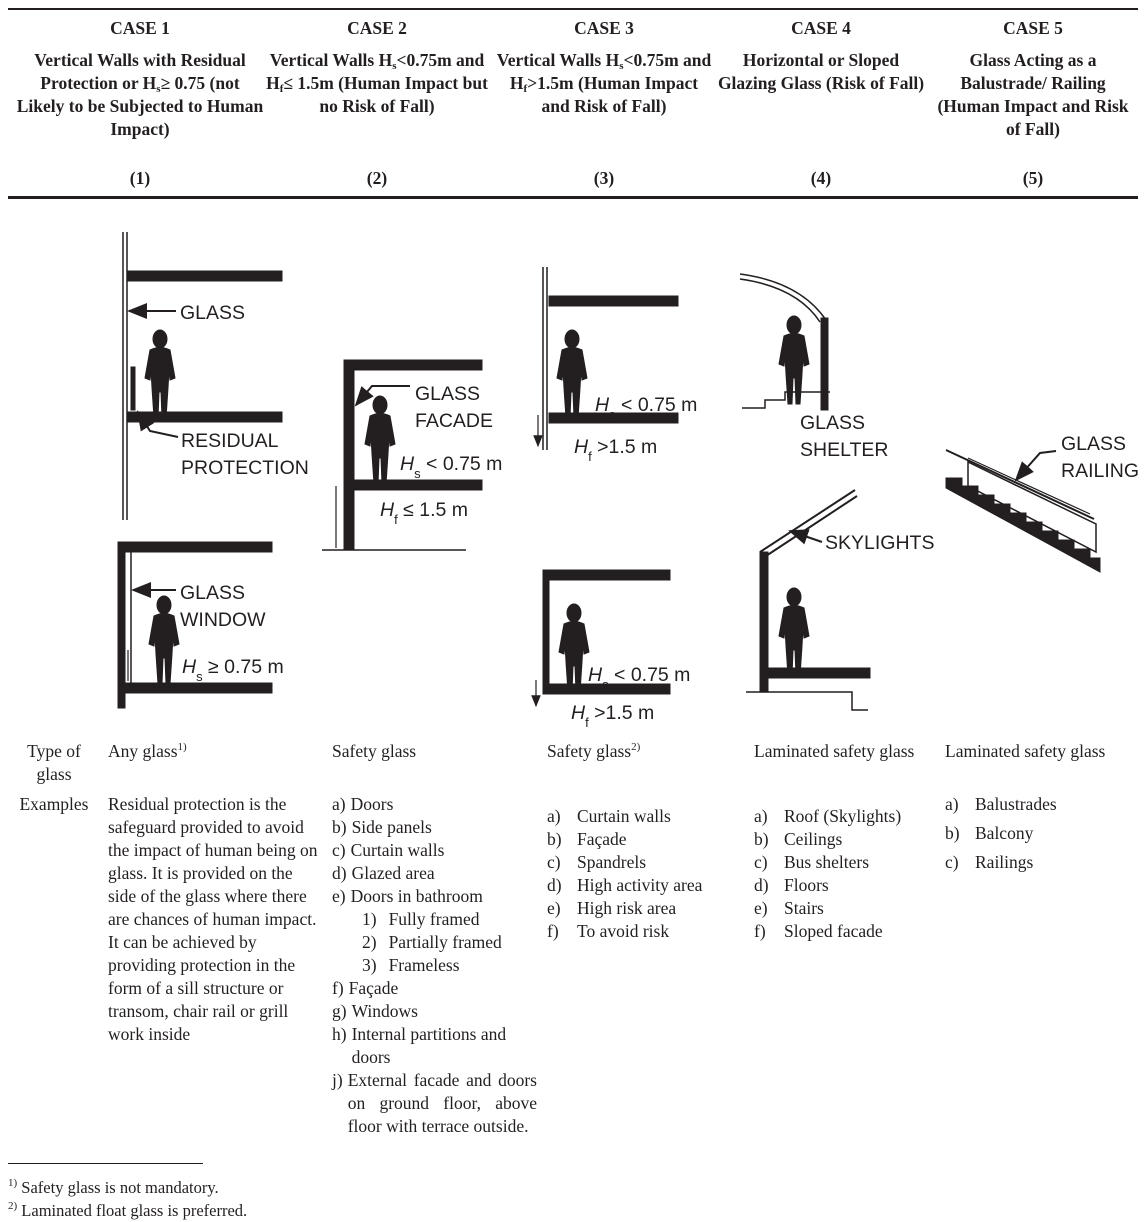 The image size is (1144, 1222). What do you see at coordinates (854, 908) in the screenshot?
I see `list-item: e) Stairs` at bounding box center [854, 908].